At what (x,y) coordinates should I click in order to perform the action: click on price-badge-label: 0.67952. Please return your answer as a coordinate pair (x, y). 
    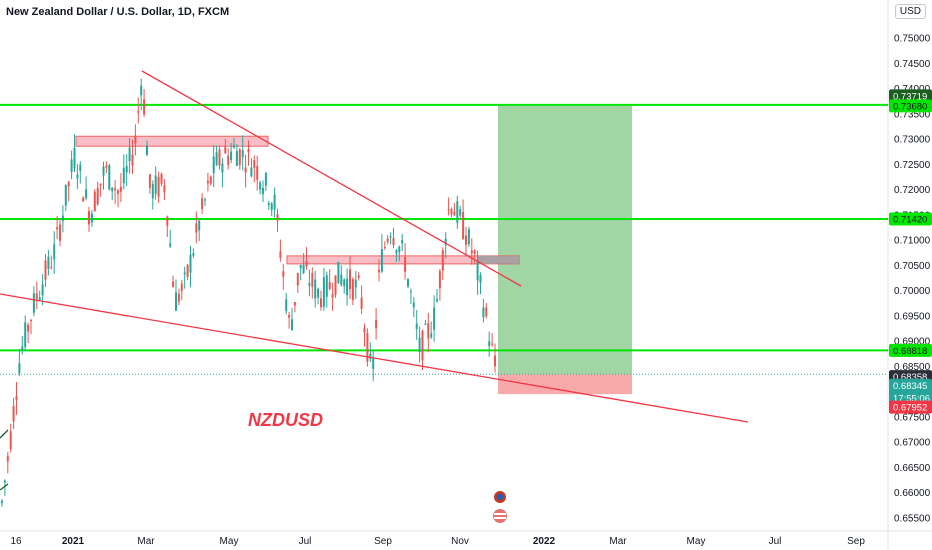
    Looking at the image, I should click on (910, 408).